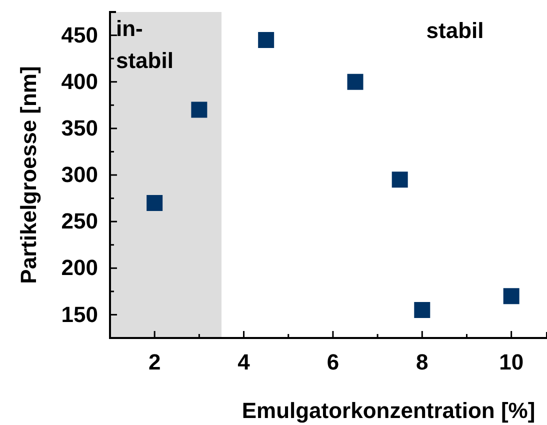 This screenshot has width=547, height=425. I want to click on y-tick-label: 450, so click(79, 35).